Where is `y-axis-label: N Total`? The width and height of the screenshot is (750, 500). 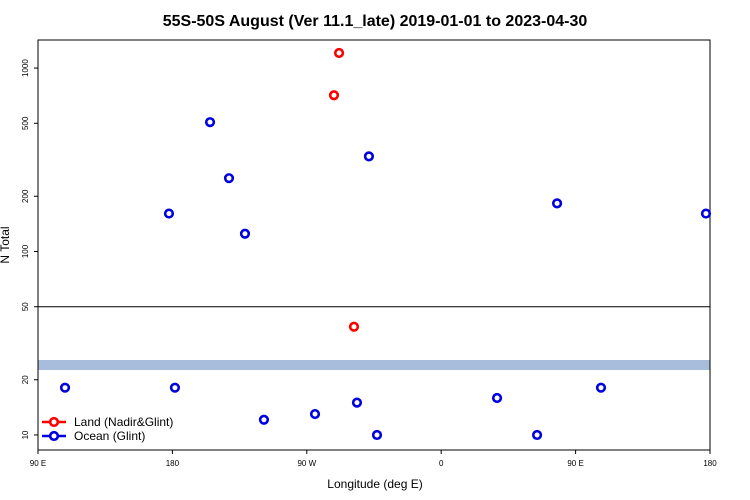 y-axis-label: N Total is located at coordinates (6, 244).